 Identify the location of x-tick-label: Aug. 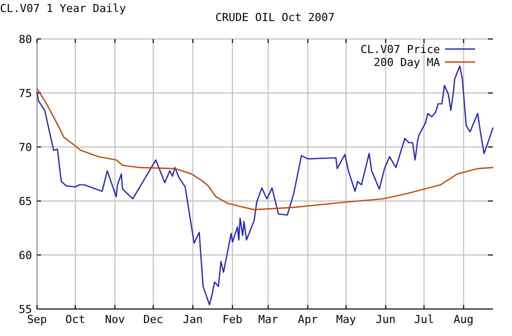
(464, 319).